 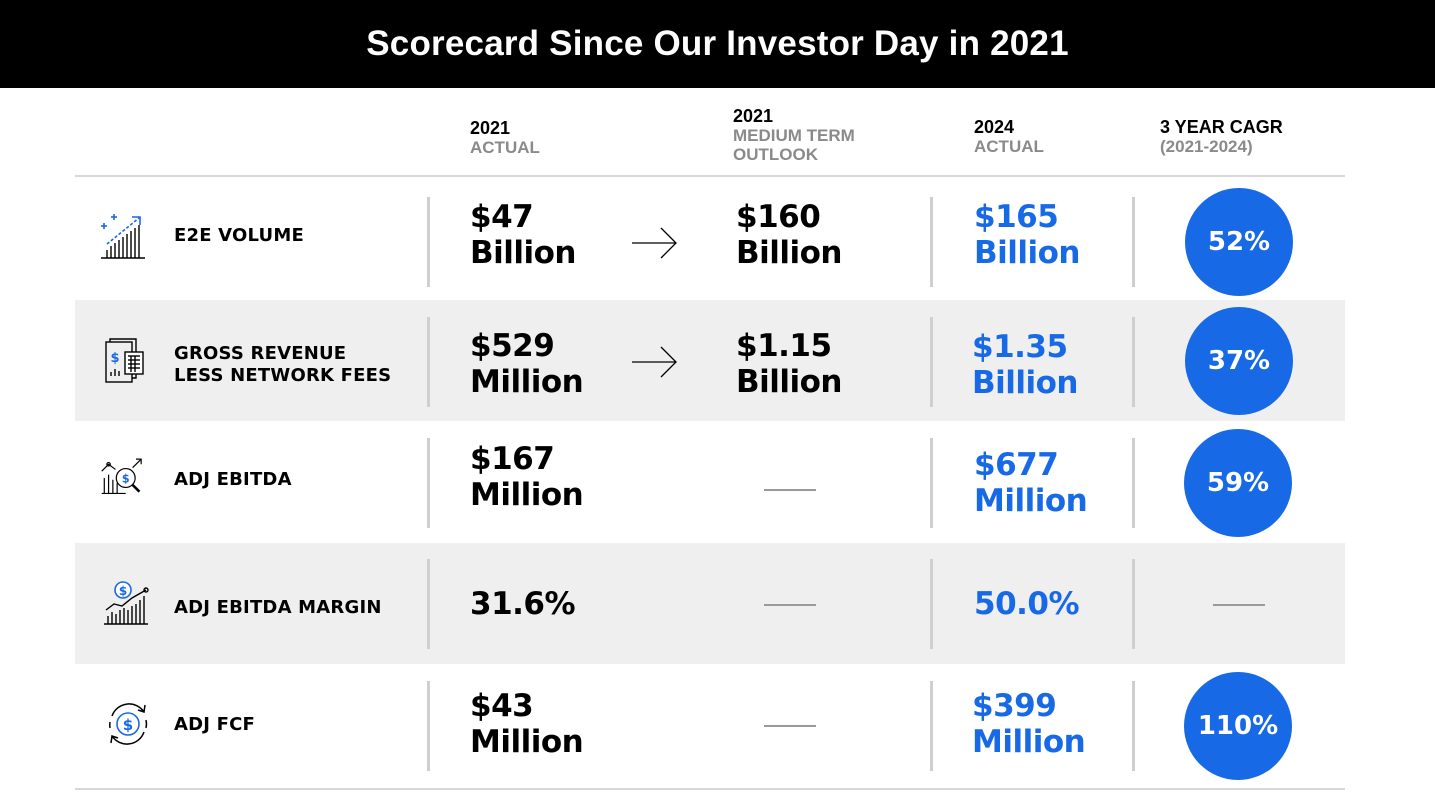 I want to click on metric-label-adj-fcf: ADJ FCF, so click(x=214, y=725).